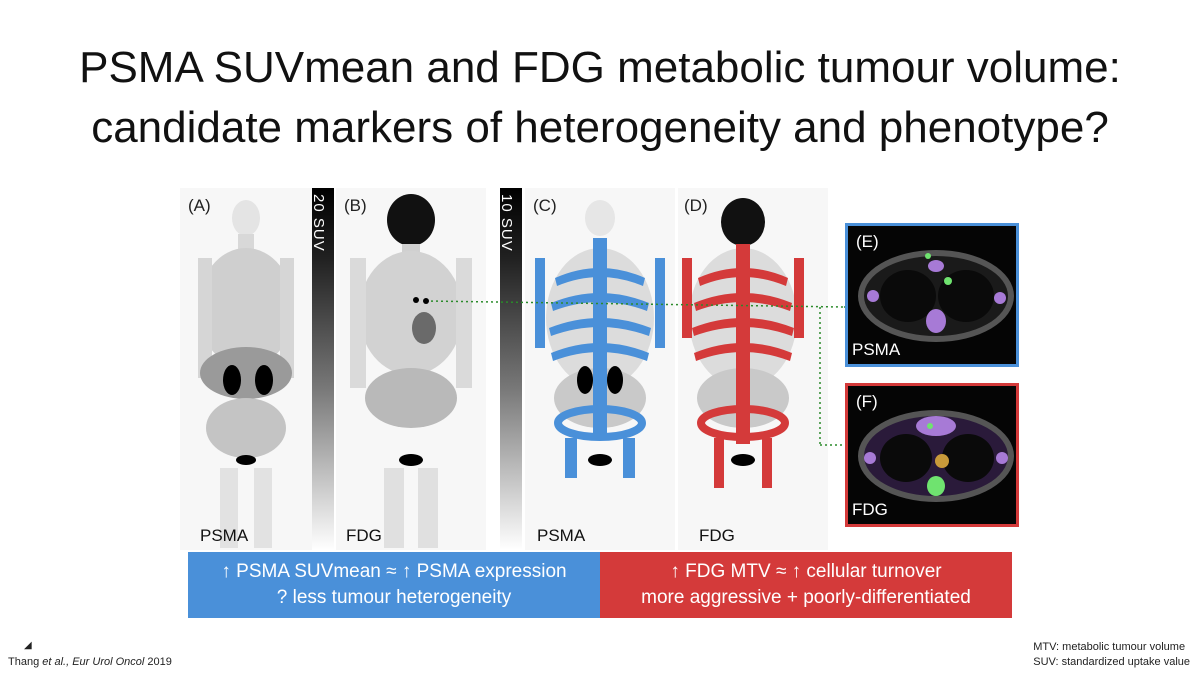  I want to click on panel-d-label: (D), so click(696, 205).